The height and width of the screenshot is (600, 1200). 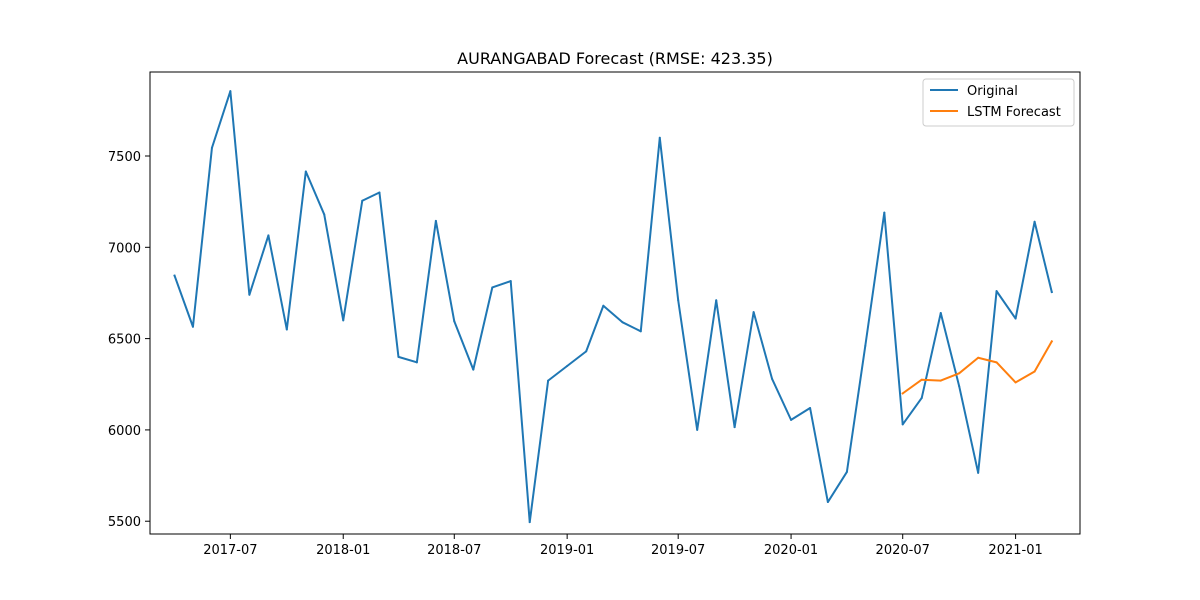 I want to click on y-tick-label: 5500, so click(x=124, y=522).